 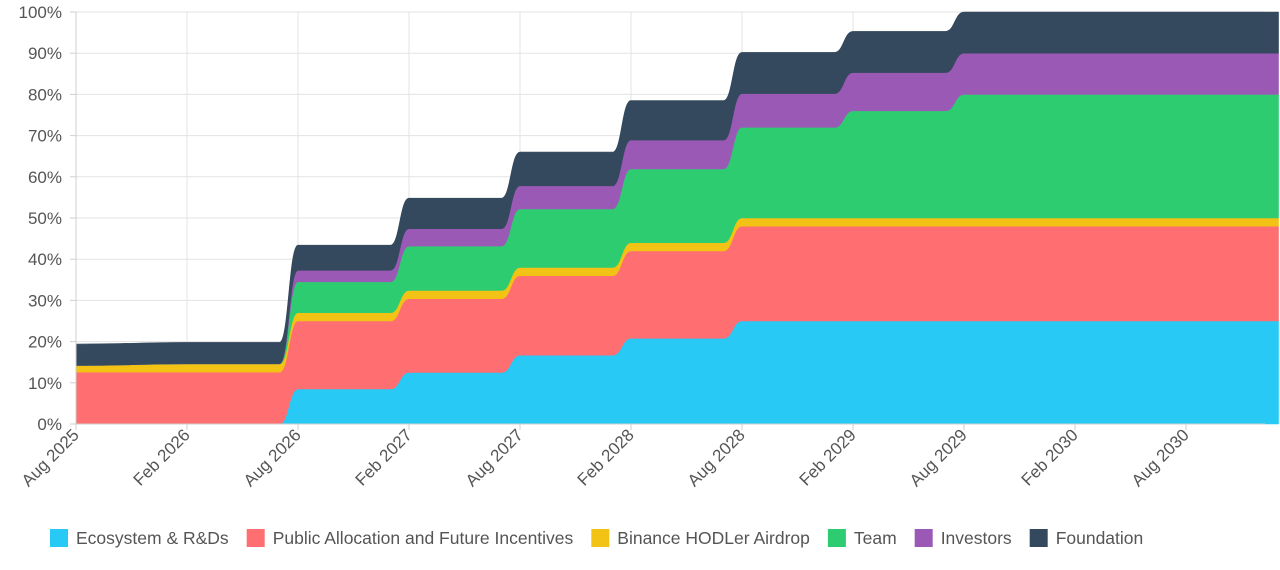 I want to click on y-tick-label: 40%, so click(x=45, y=259).